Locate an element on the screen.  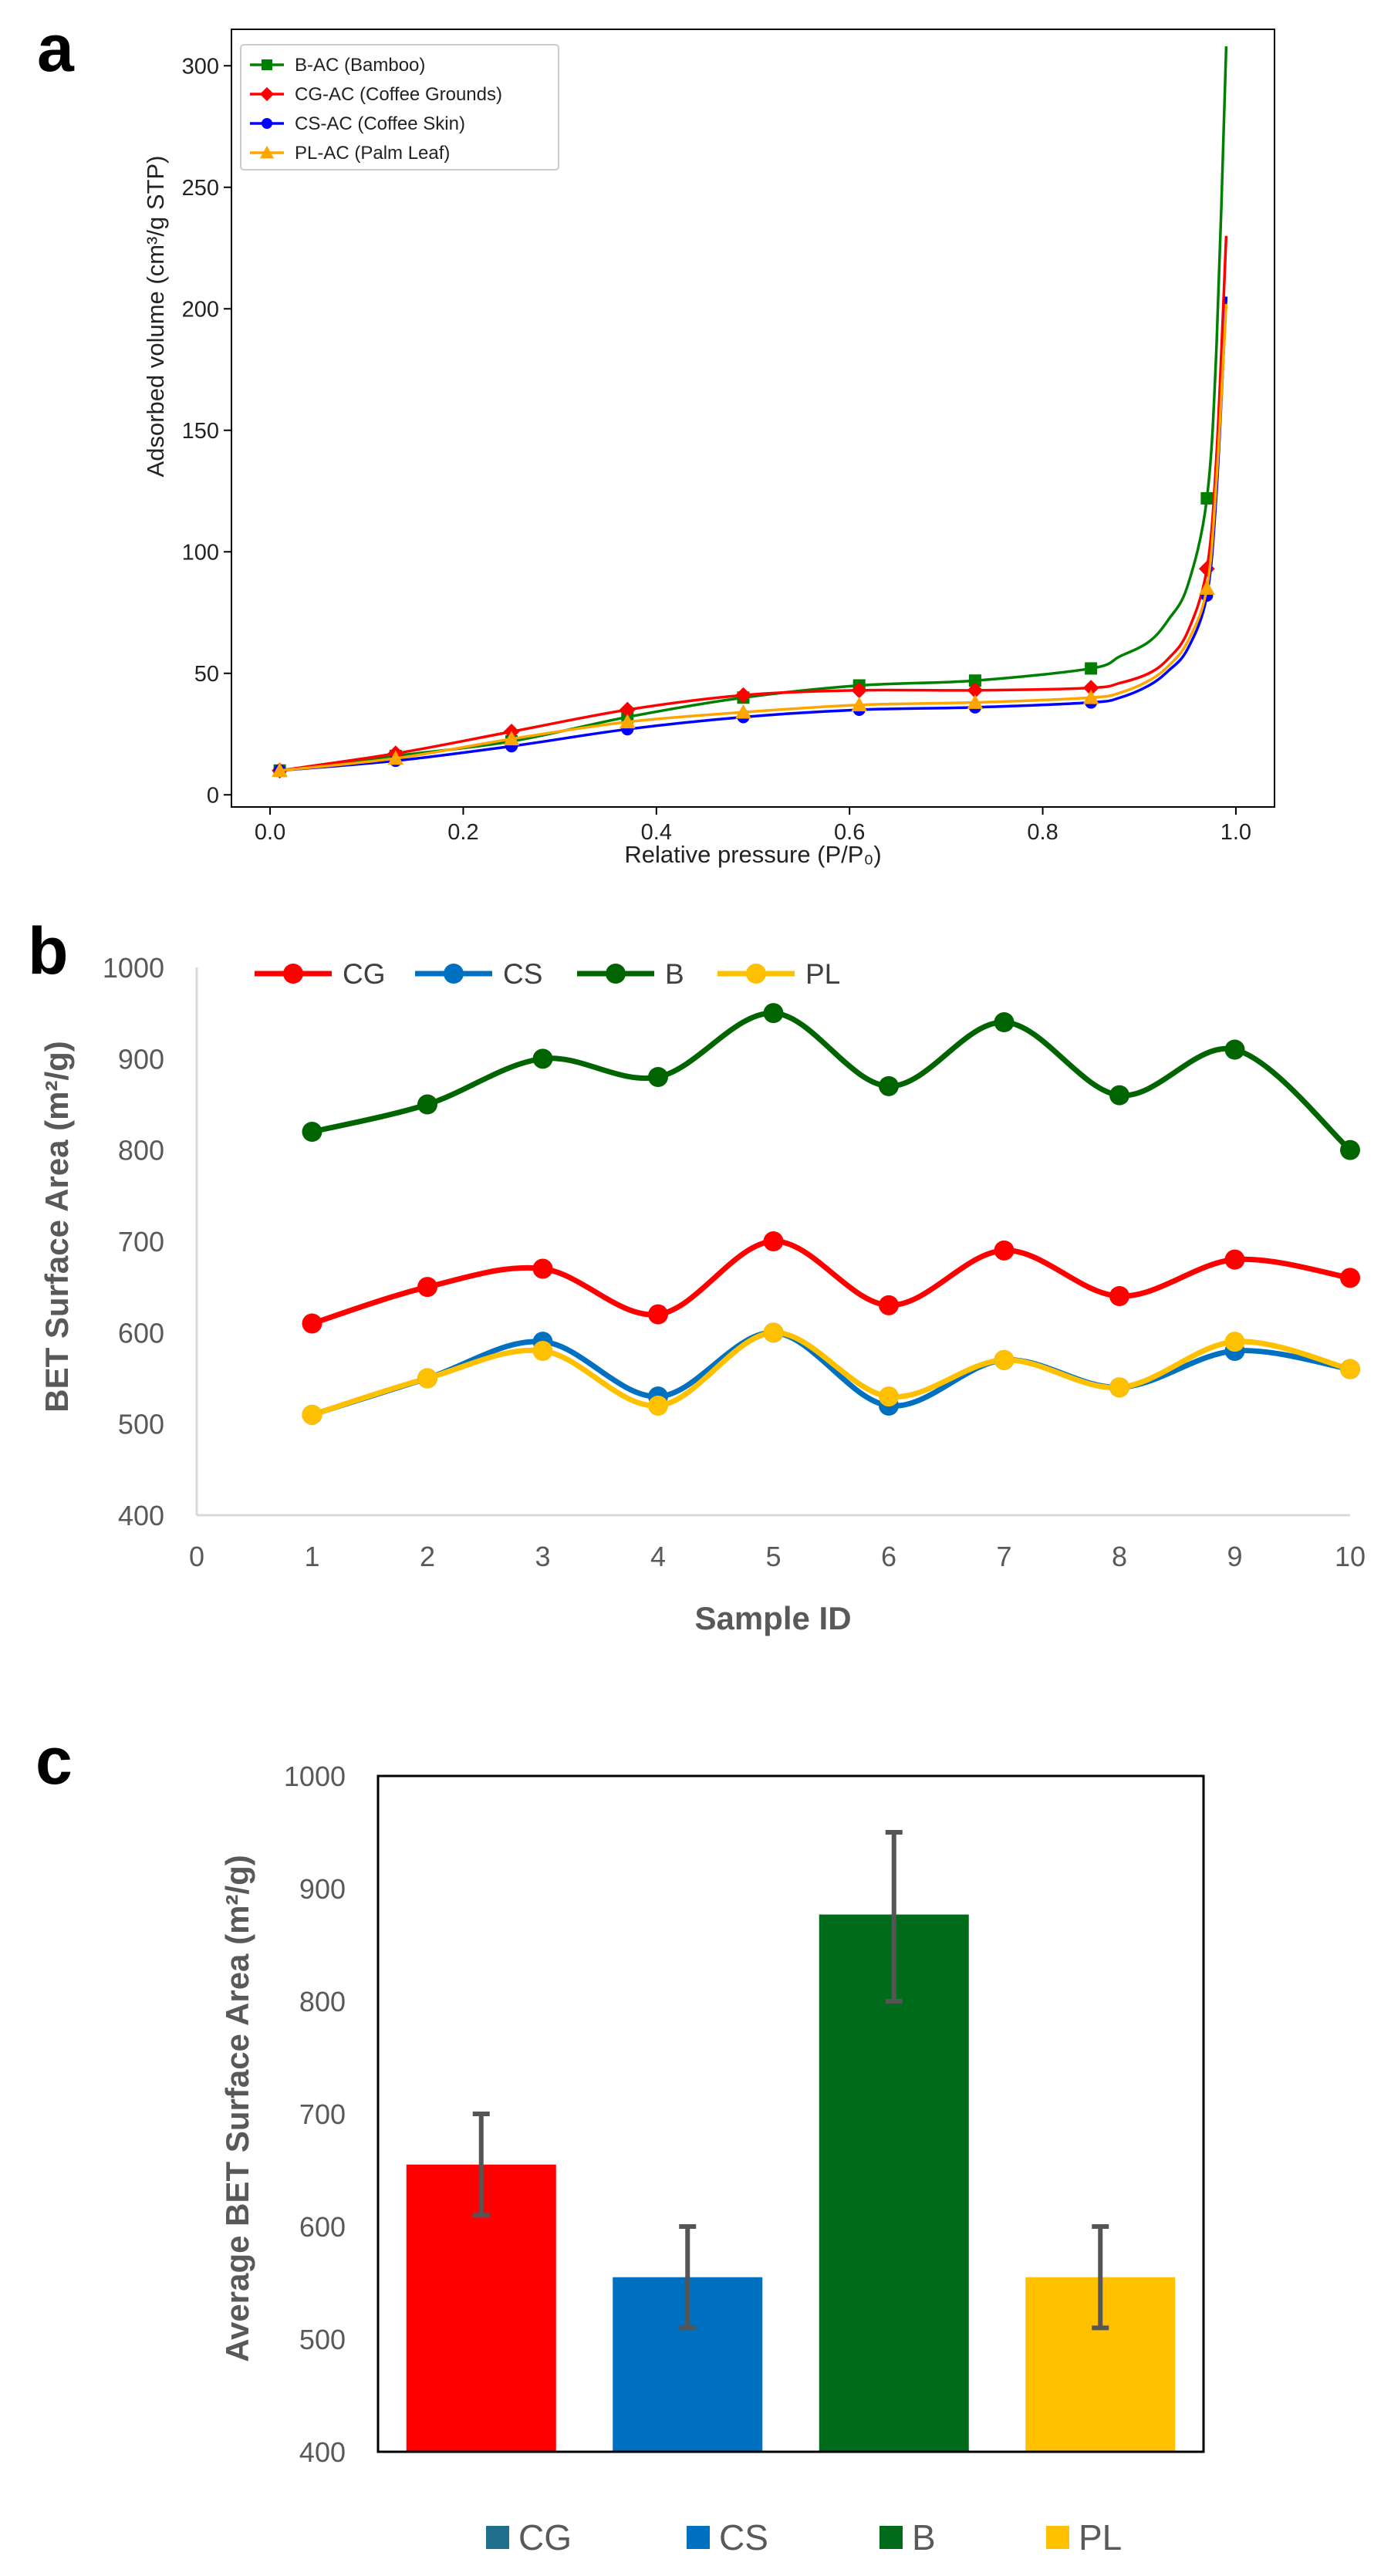
a-legend-label-pl-ac-palm-leaf: PL-AC (Palm Leaf) is located at coordinates (372, 153).